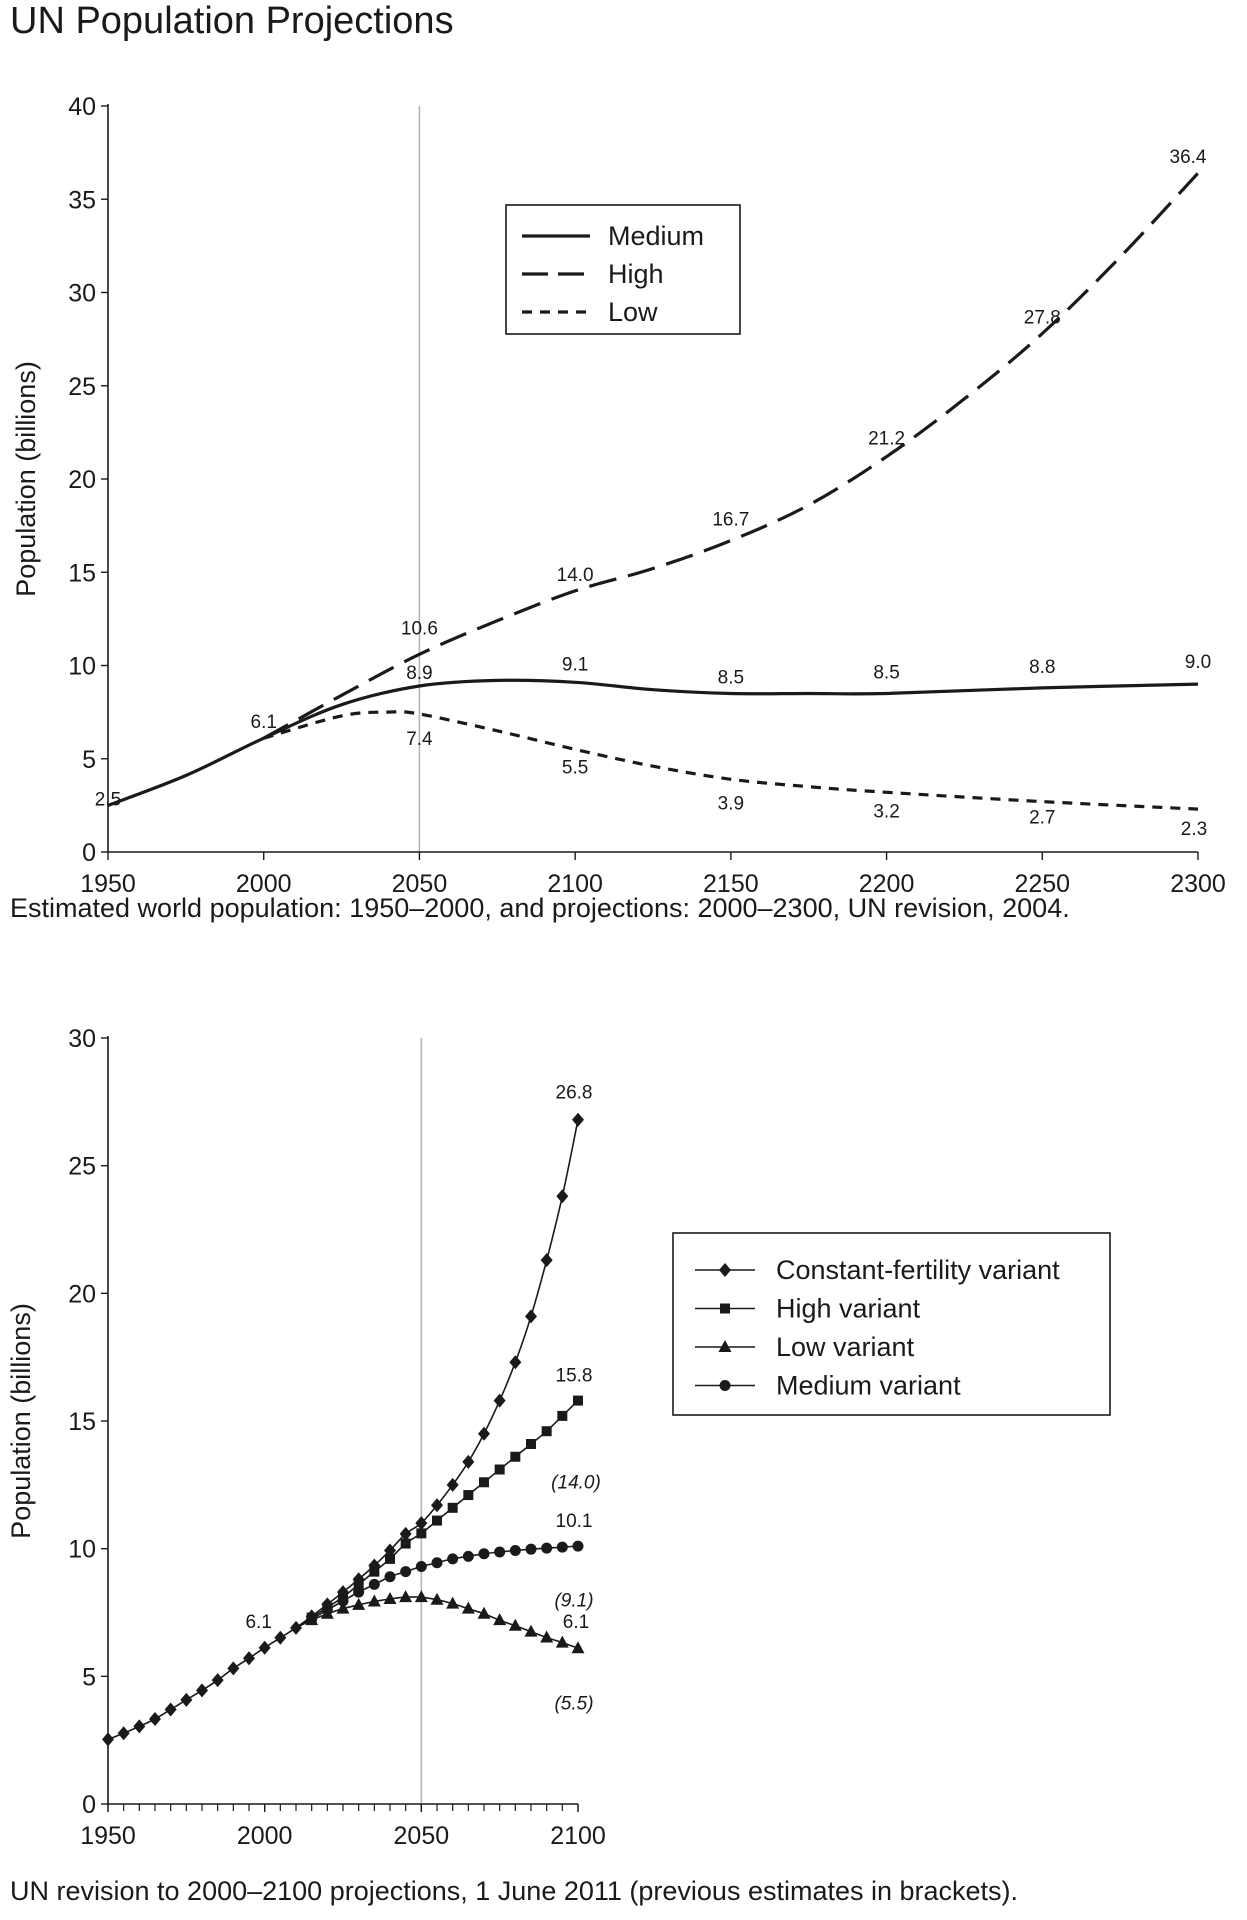 The image size is (1247, 1920). What do you see at coordinates (82, 200) in the screenshot?
I see `top-y-tick-label: 35` at bounding box center [82, 200].